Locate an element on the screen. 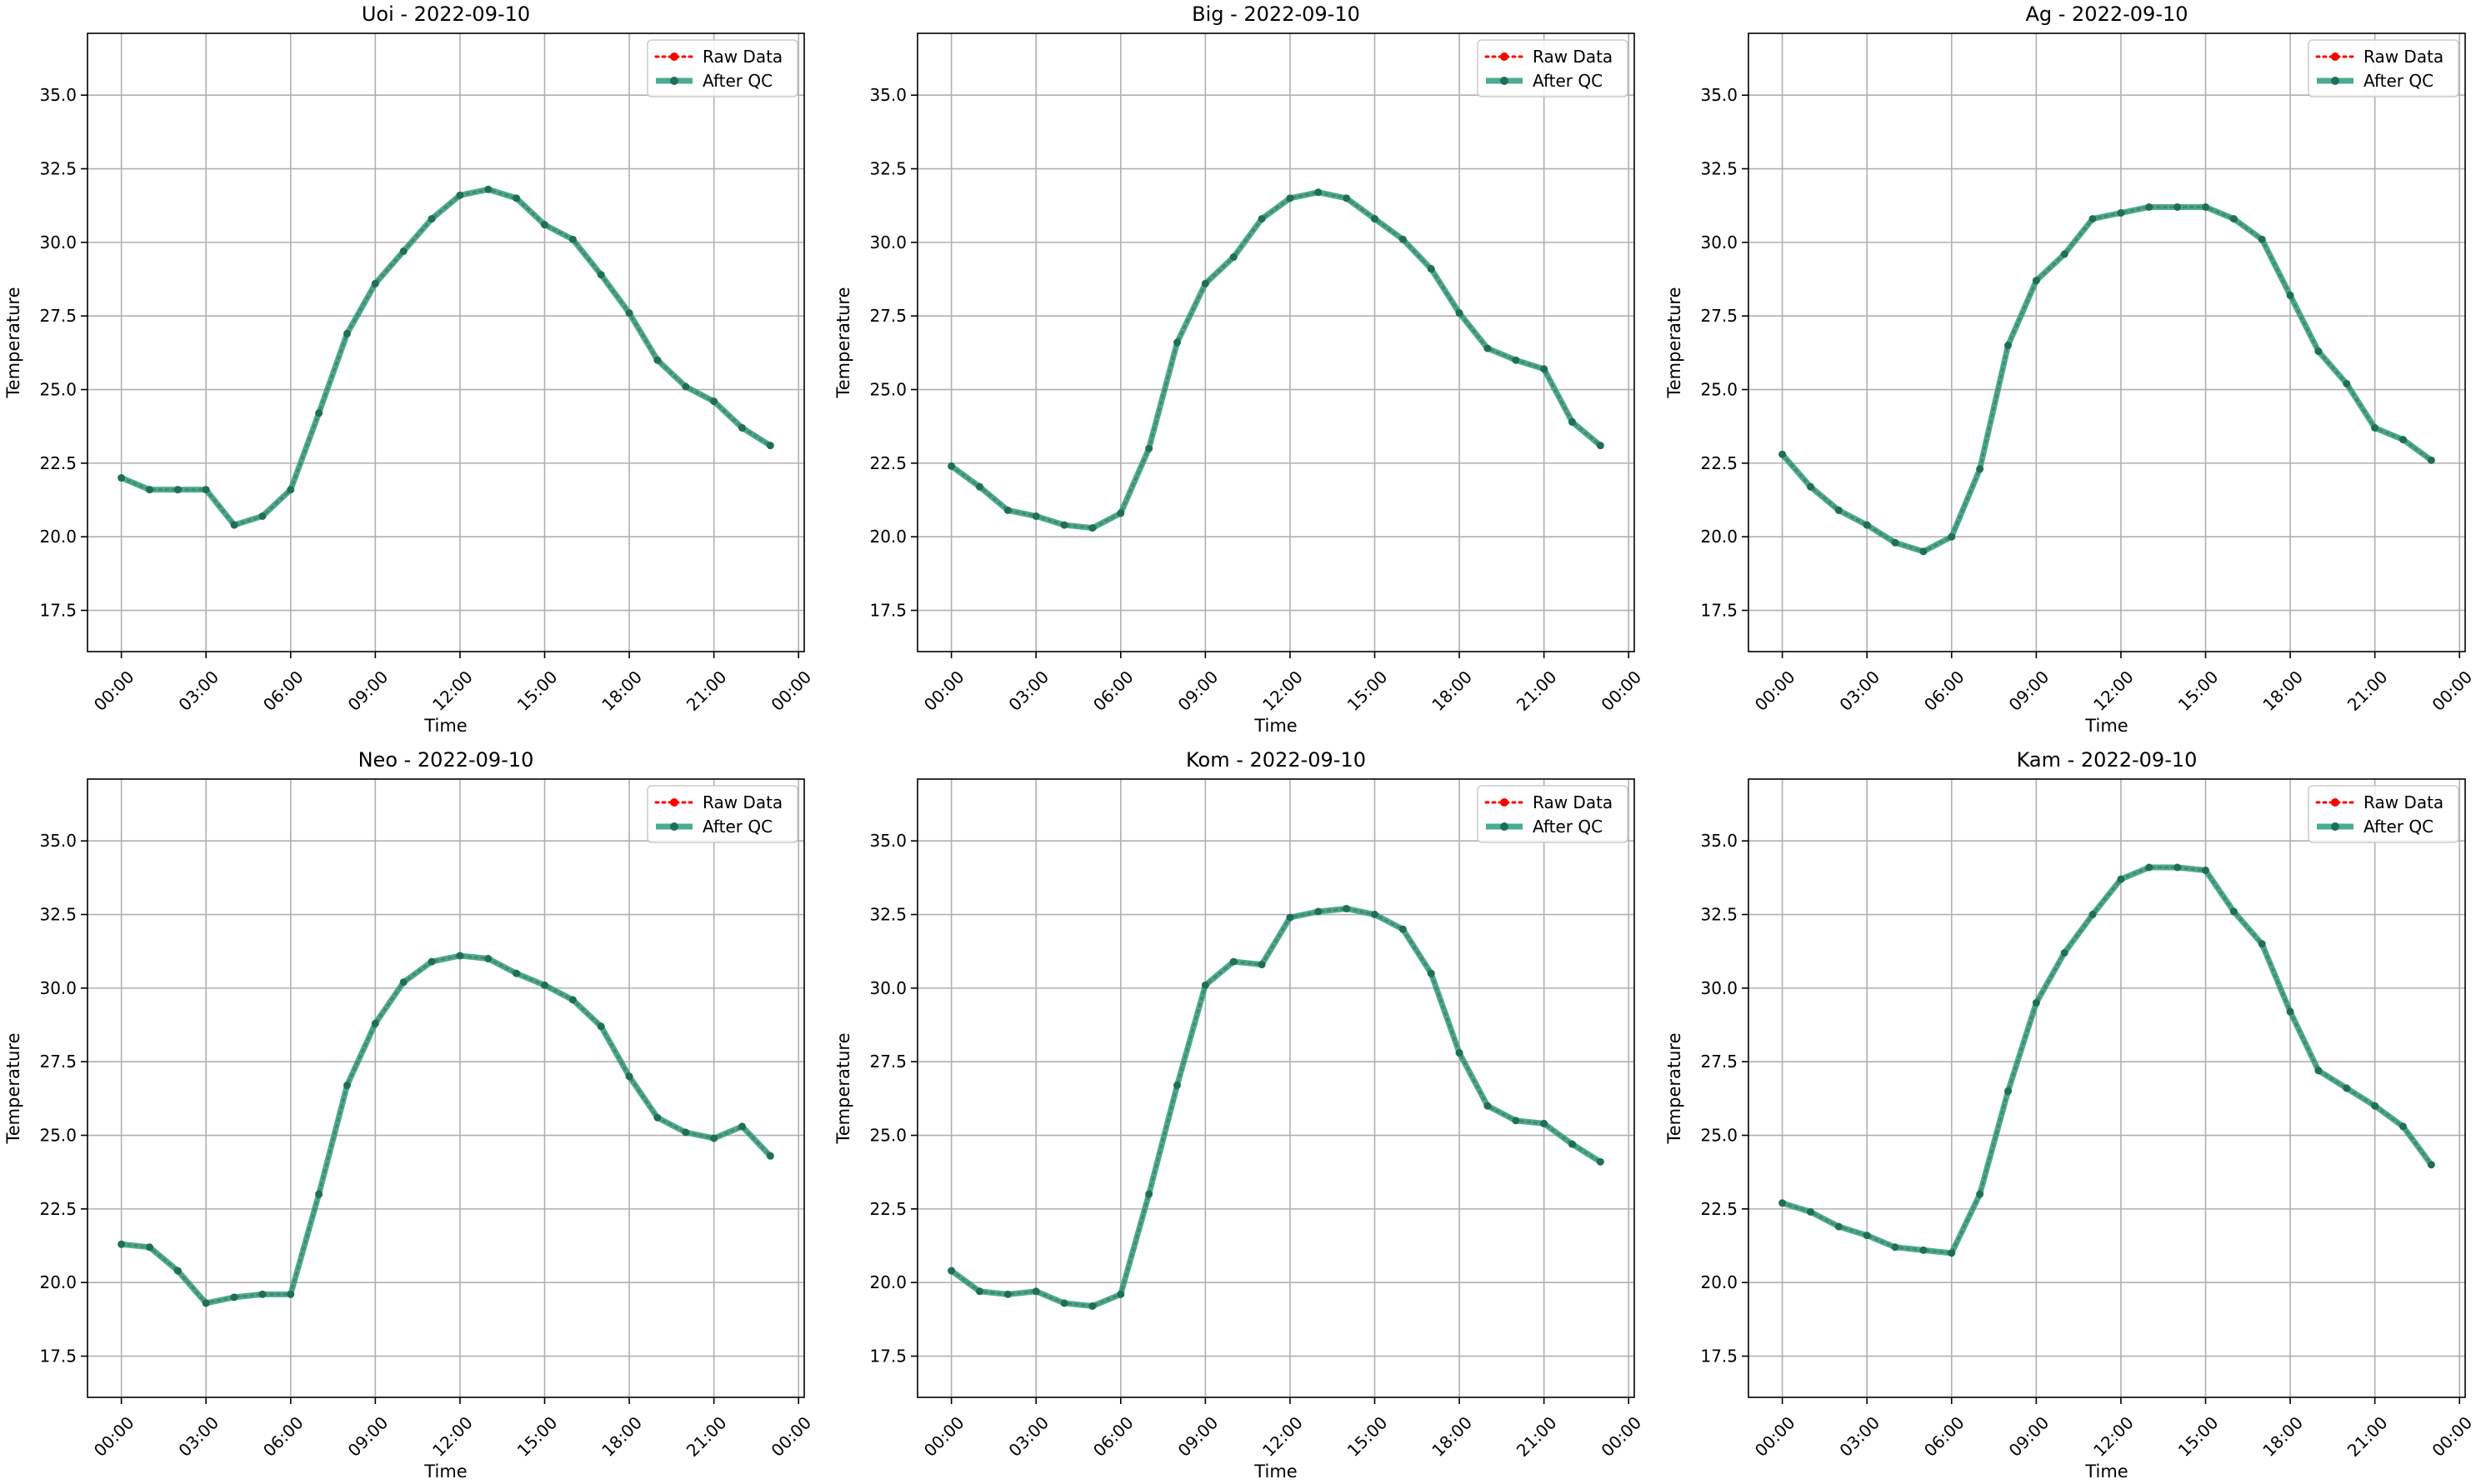 This screenshot has height=1484, width=2486. chart-title: Big - 2022-09-10 is located at coordinates (1276, 14).